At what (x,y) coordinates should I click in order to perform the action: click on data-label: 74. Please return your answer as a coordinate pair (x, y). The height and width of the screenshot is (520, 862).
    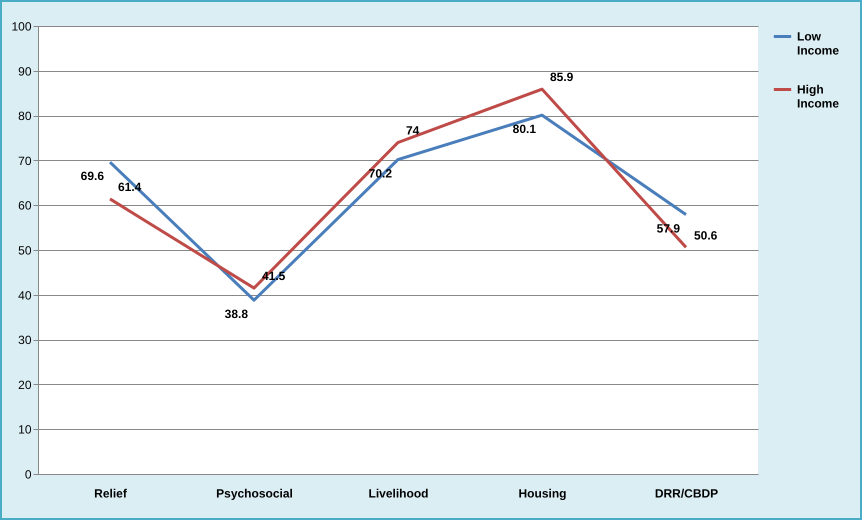
    Looking at the image, I should click on (413, 130).